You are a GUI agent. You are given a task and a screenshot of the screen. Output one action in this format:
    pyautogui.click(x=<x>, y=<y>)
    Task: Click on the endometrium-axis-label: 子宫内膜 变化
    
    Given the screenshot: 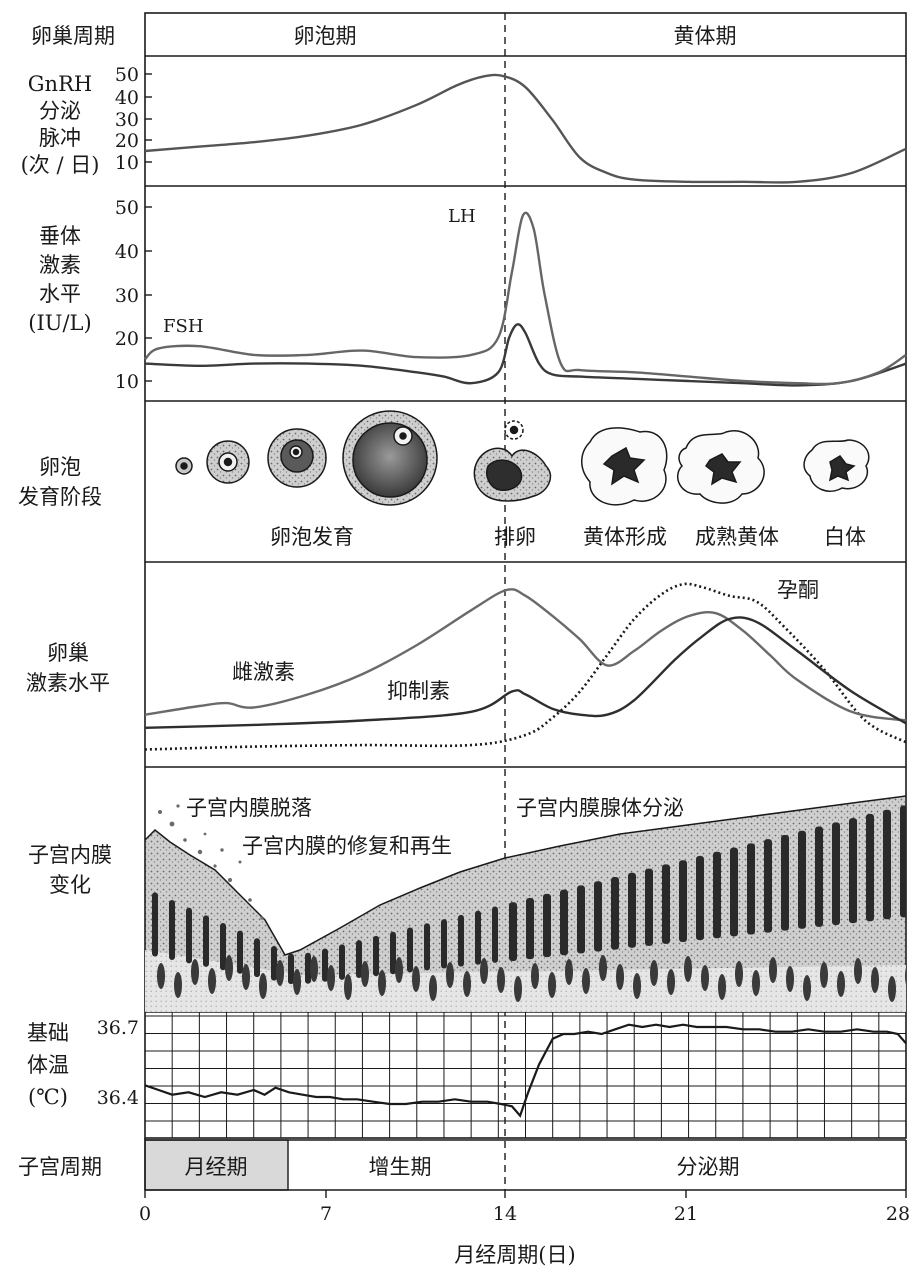 What is the action you would take?
    pyautogui.click(x=70, y=870)
    